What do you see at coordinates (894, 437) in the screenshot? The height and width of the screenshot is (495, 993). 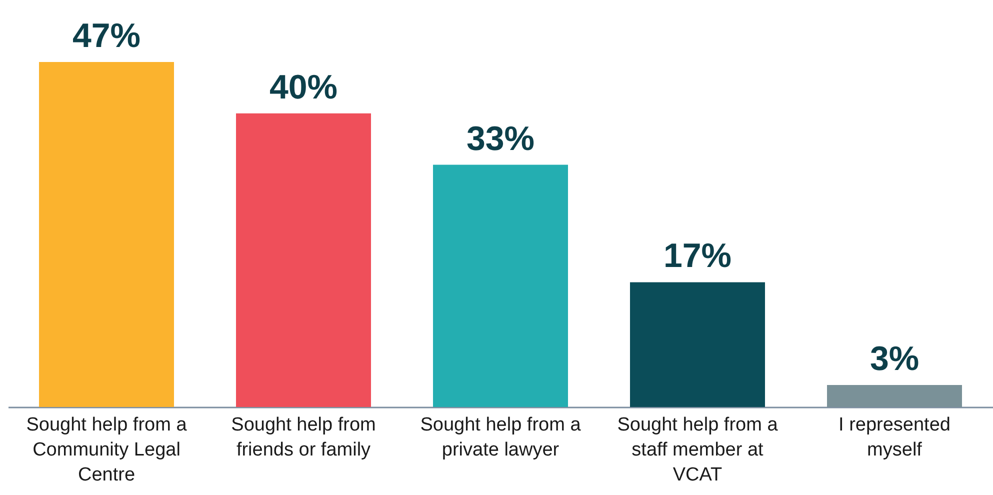 I see `x-tick-label: I represented myself` at bounding box center [894, 437].